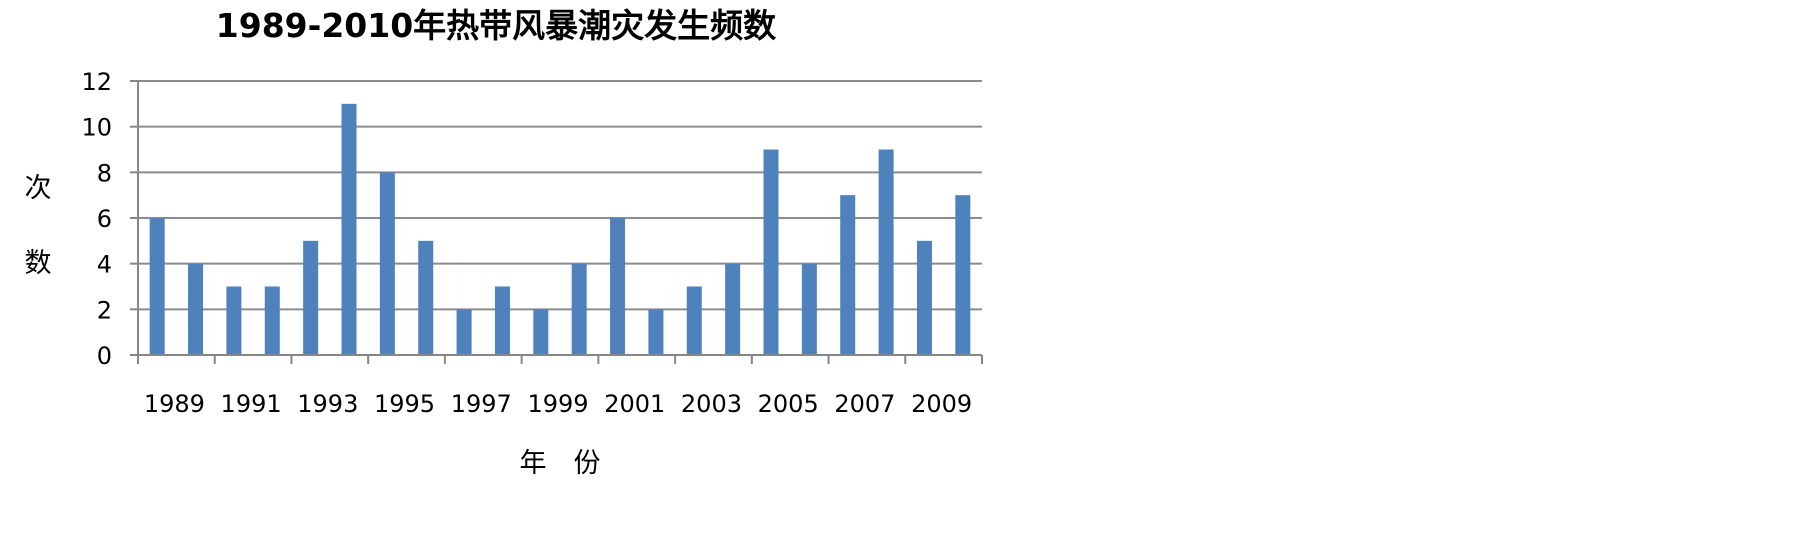 The width and height of the screenshot is (1805, 553). I want to click on x-axis-label: 年 份, so click(560, 463).